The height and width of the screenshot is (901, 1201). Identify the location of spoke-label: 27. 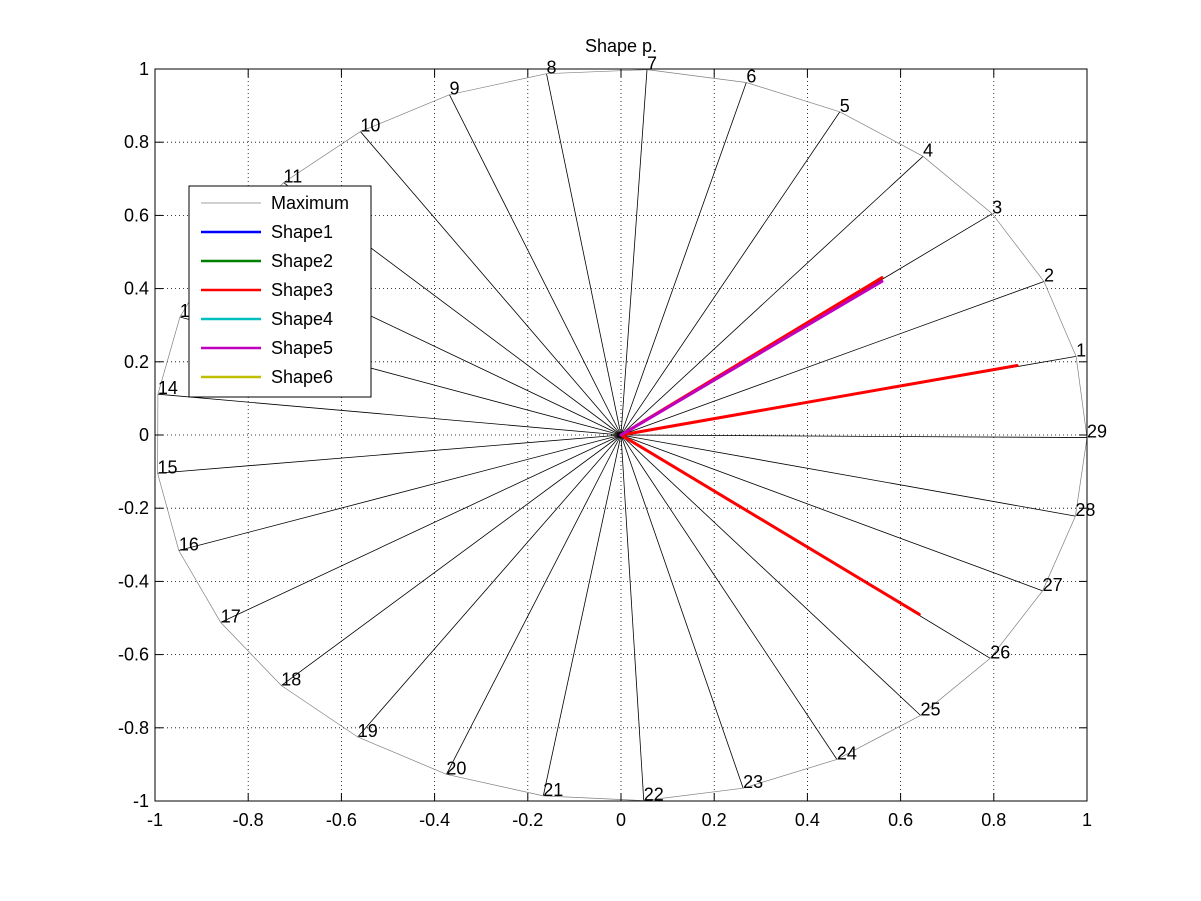
(1053, 585).